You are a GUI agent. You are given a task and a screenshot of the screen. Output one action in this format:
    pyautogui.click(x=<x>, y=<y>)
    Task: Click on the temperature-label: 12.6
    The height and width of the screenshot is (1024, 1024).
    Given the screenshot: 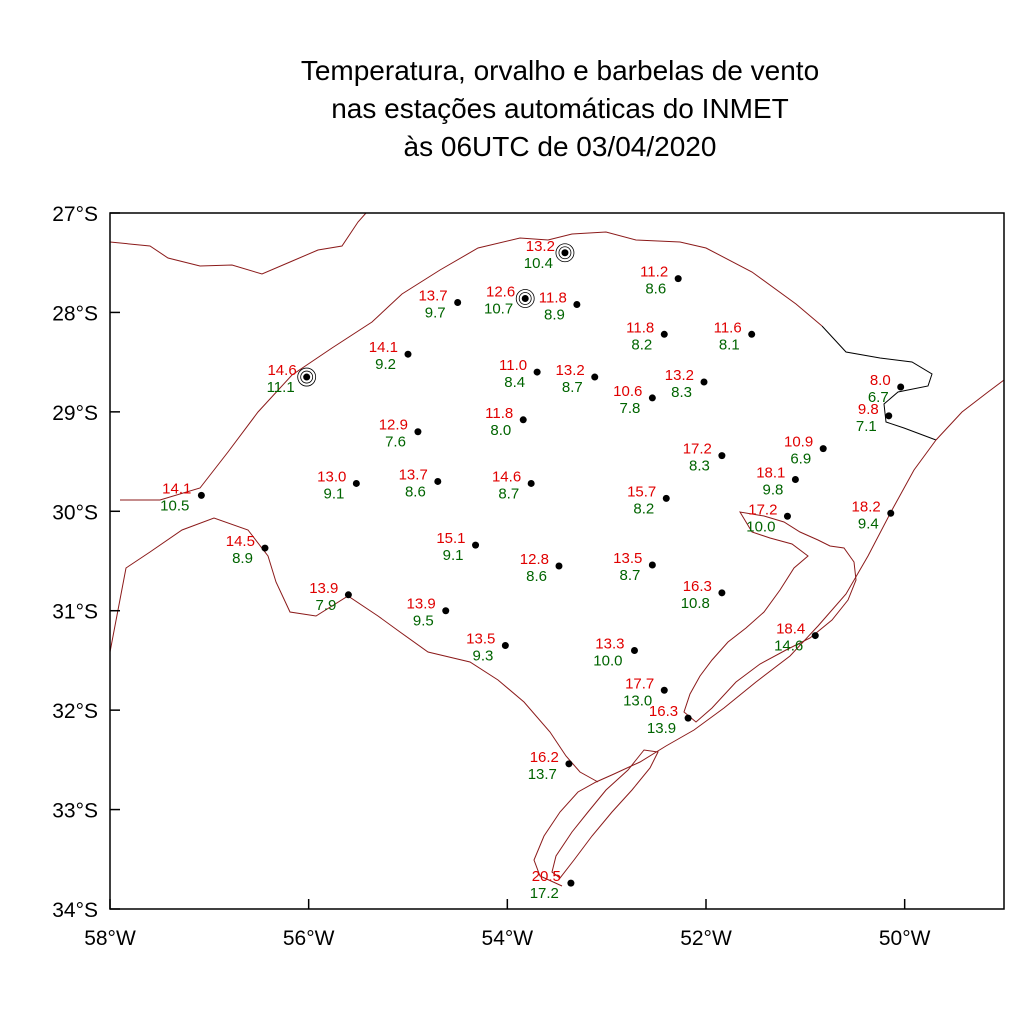 What is the action you would take?
    pyautogui.click(x=500, y=292)
    